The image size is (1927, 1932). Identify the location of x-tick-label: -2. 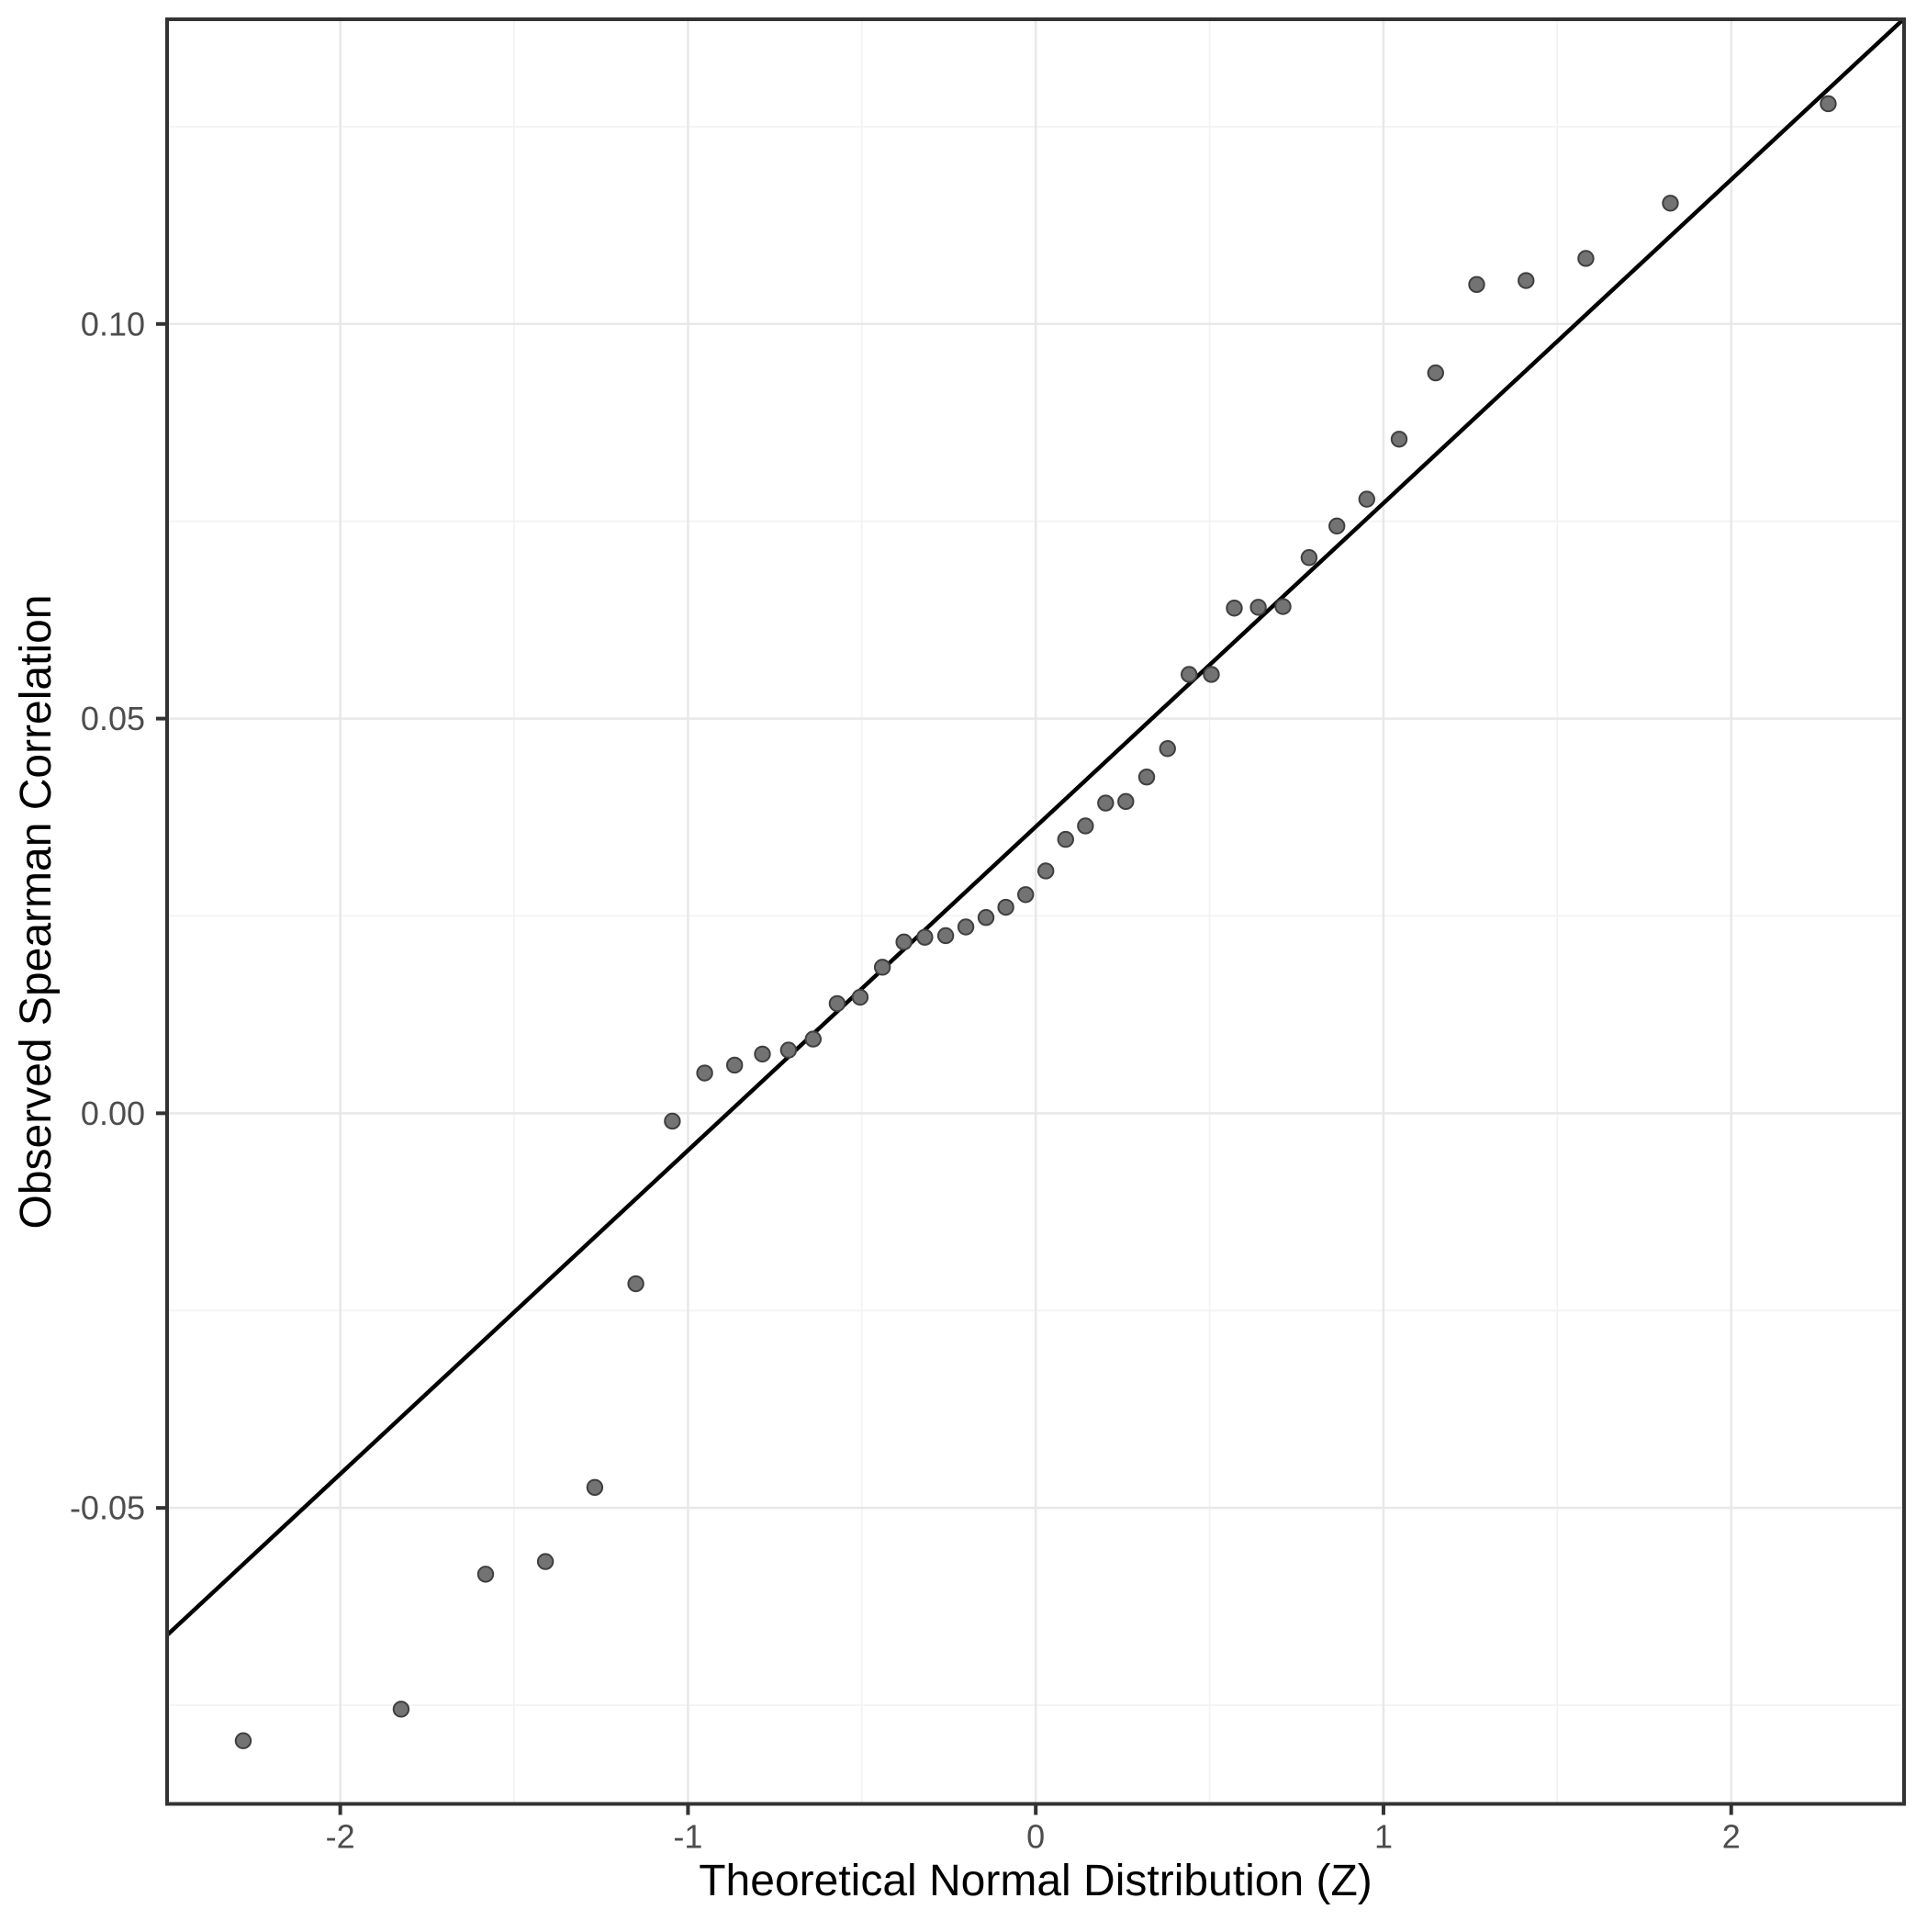
(340, 1837).